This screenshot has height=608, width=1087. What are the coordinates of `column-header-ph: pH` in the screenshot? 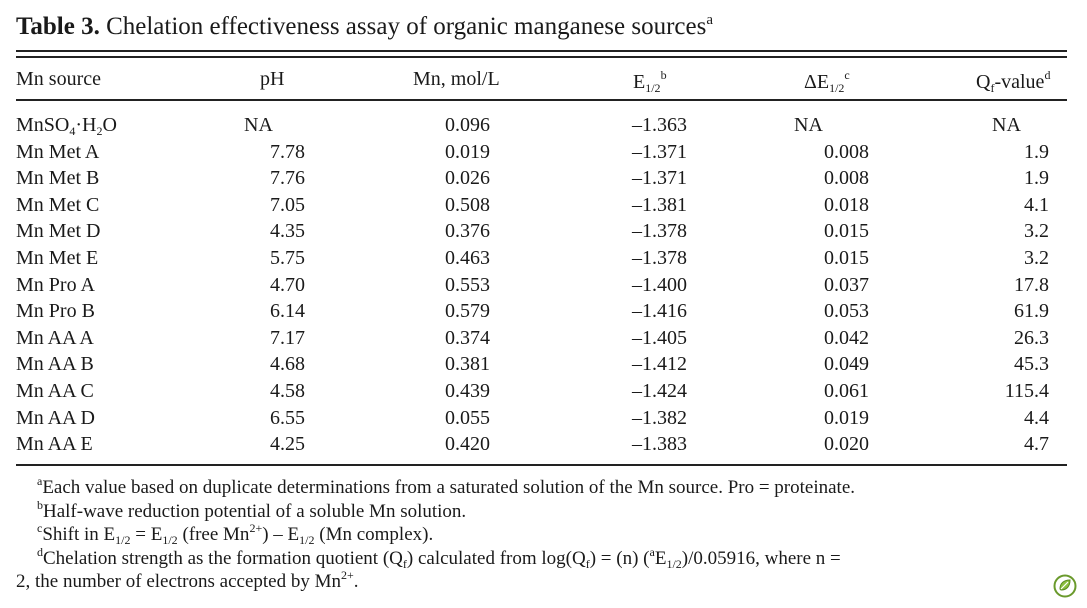 It's located at (272, 79).